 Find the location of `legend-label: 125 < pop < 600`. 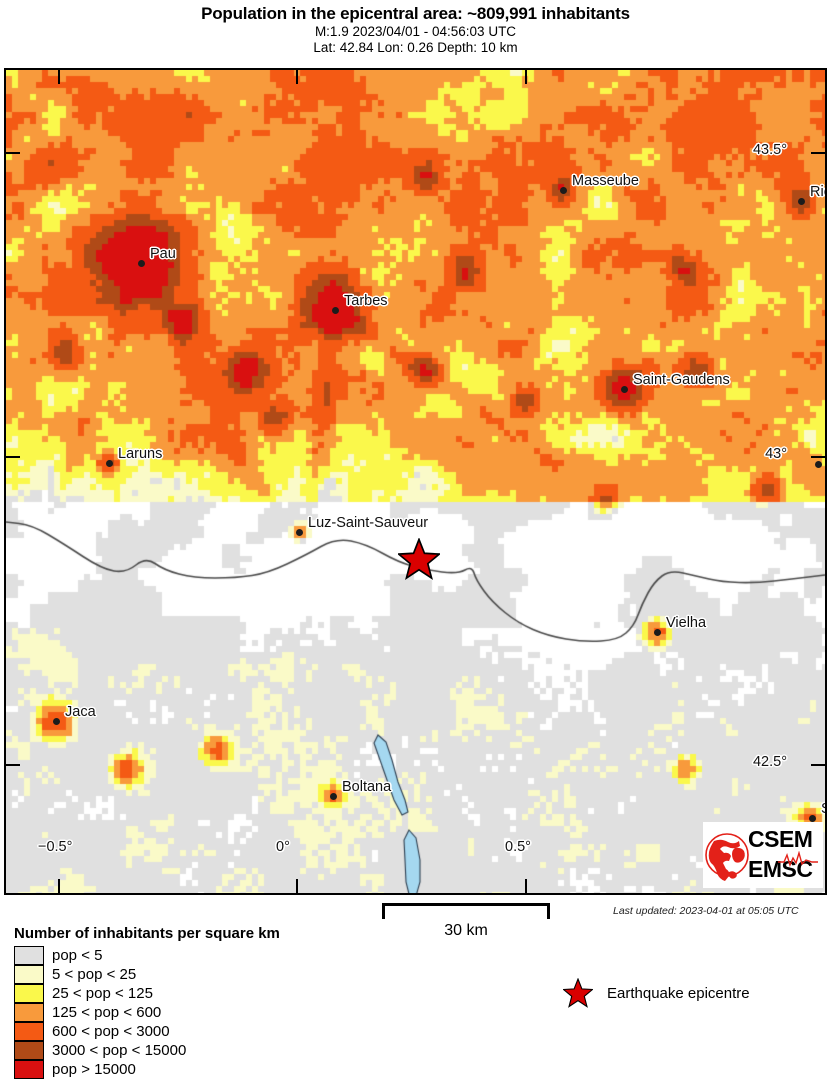

legend-label: 125 < pop < 600 is located at coordinates (107, 1012).